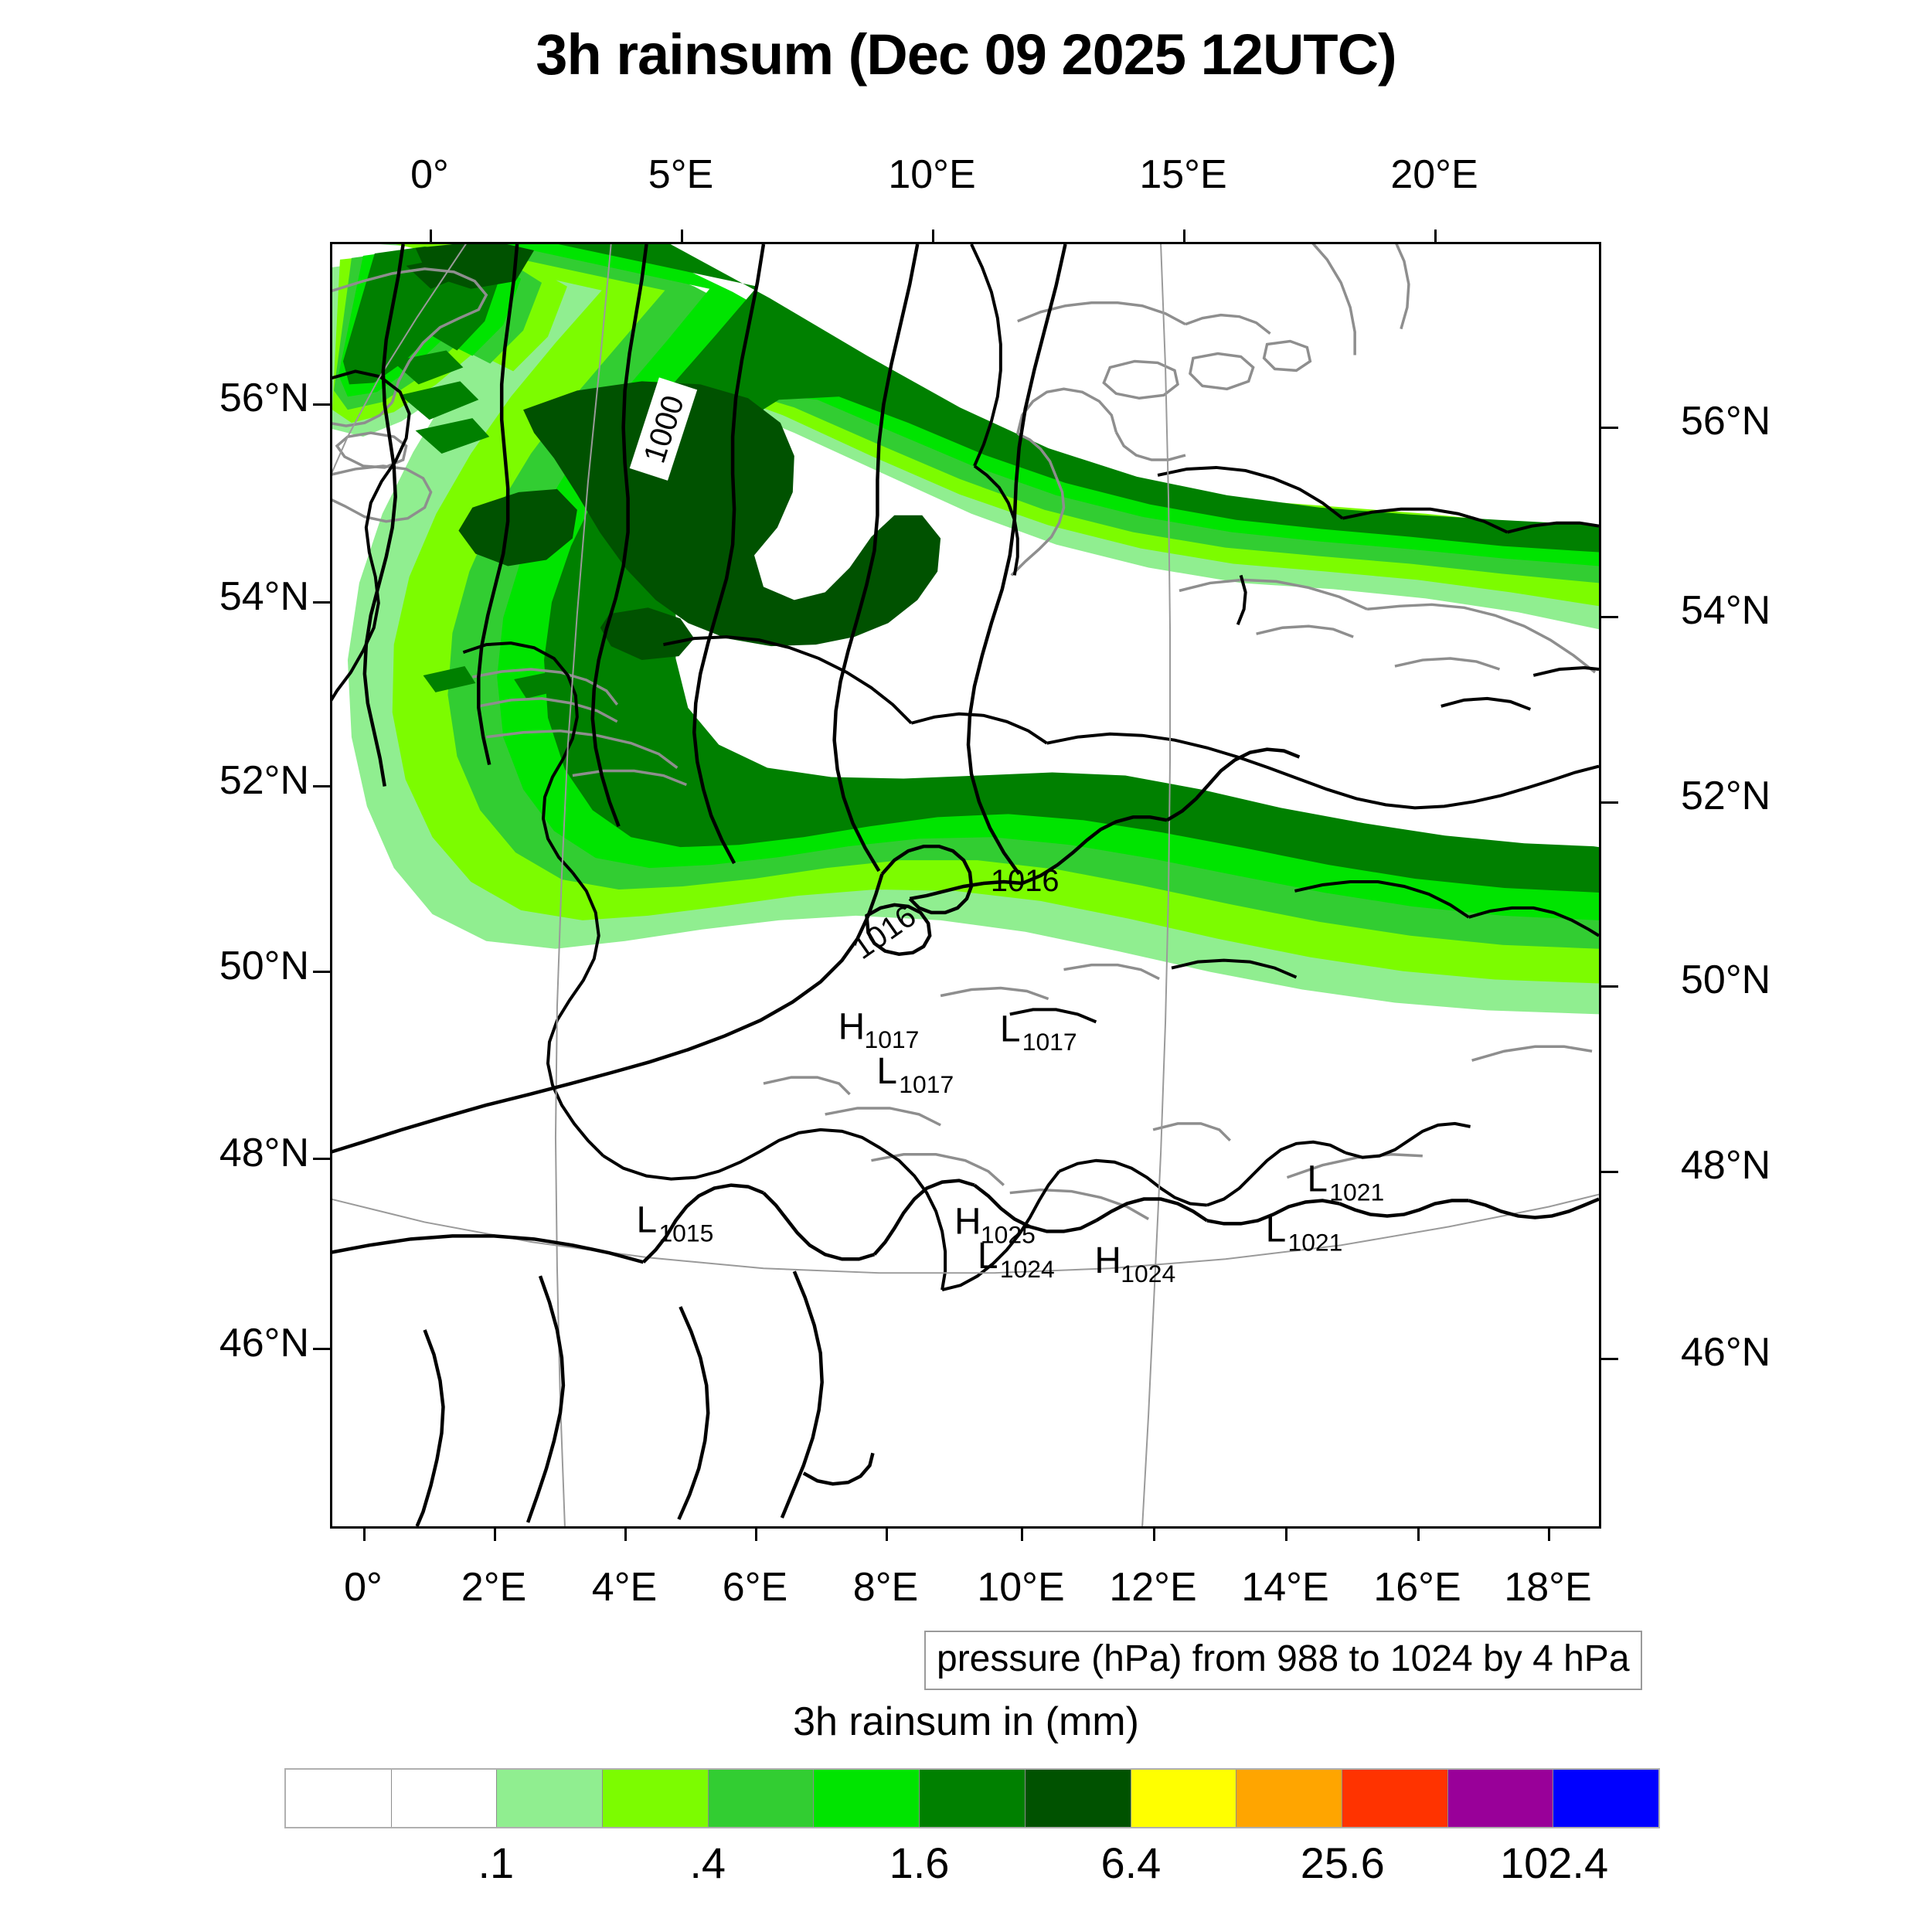 The image size is (1932, 1932). I want to click on tick-left-2: 52°N, so click(264, 780).